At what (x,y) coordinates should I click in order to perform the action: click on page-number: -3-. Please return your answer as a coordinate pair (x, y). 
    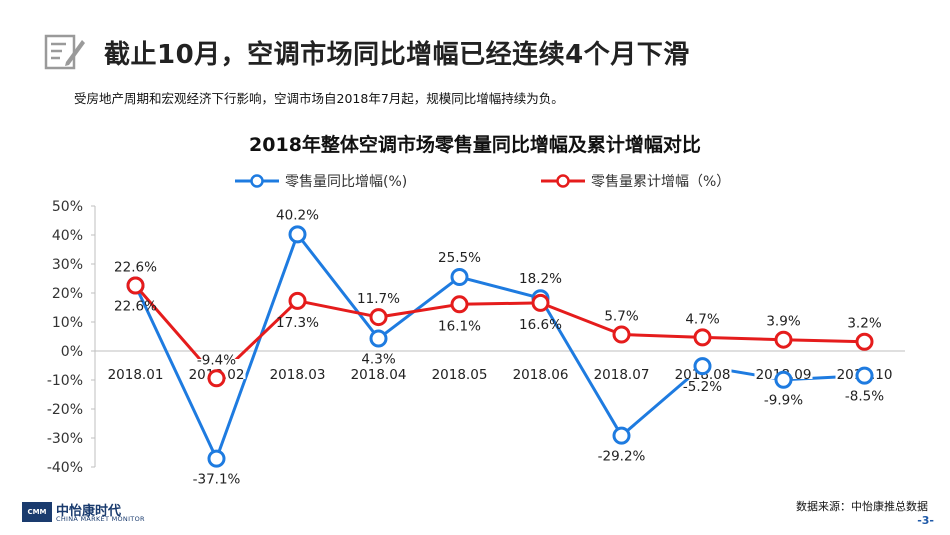
    Looking at the image, I should click on (925, 520).